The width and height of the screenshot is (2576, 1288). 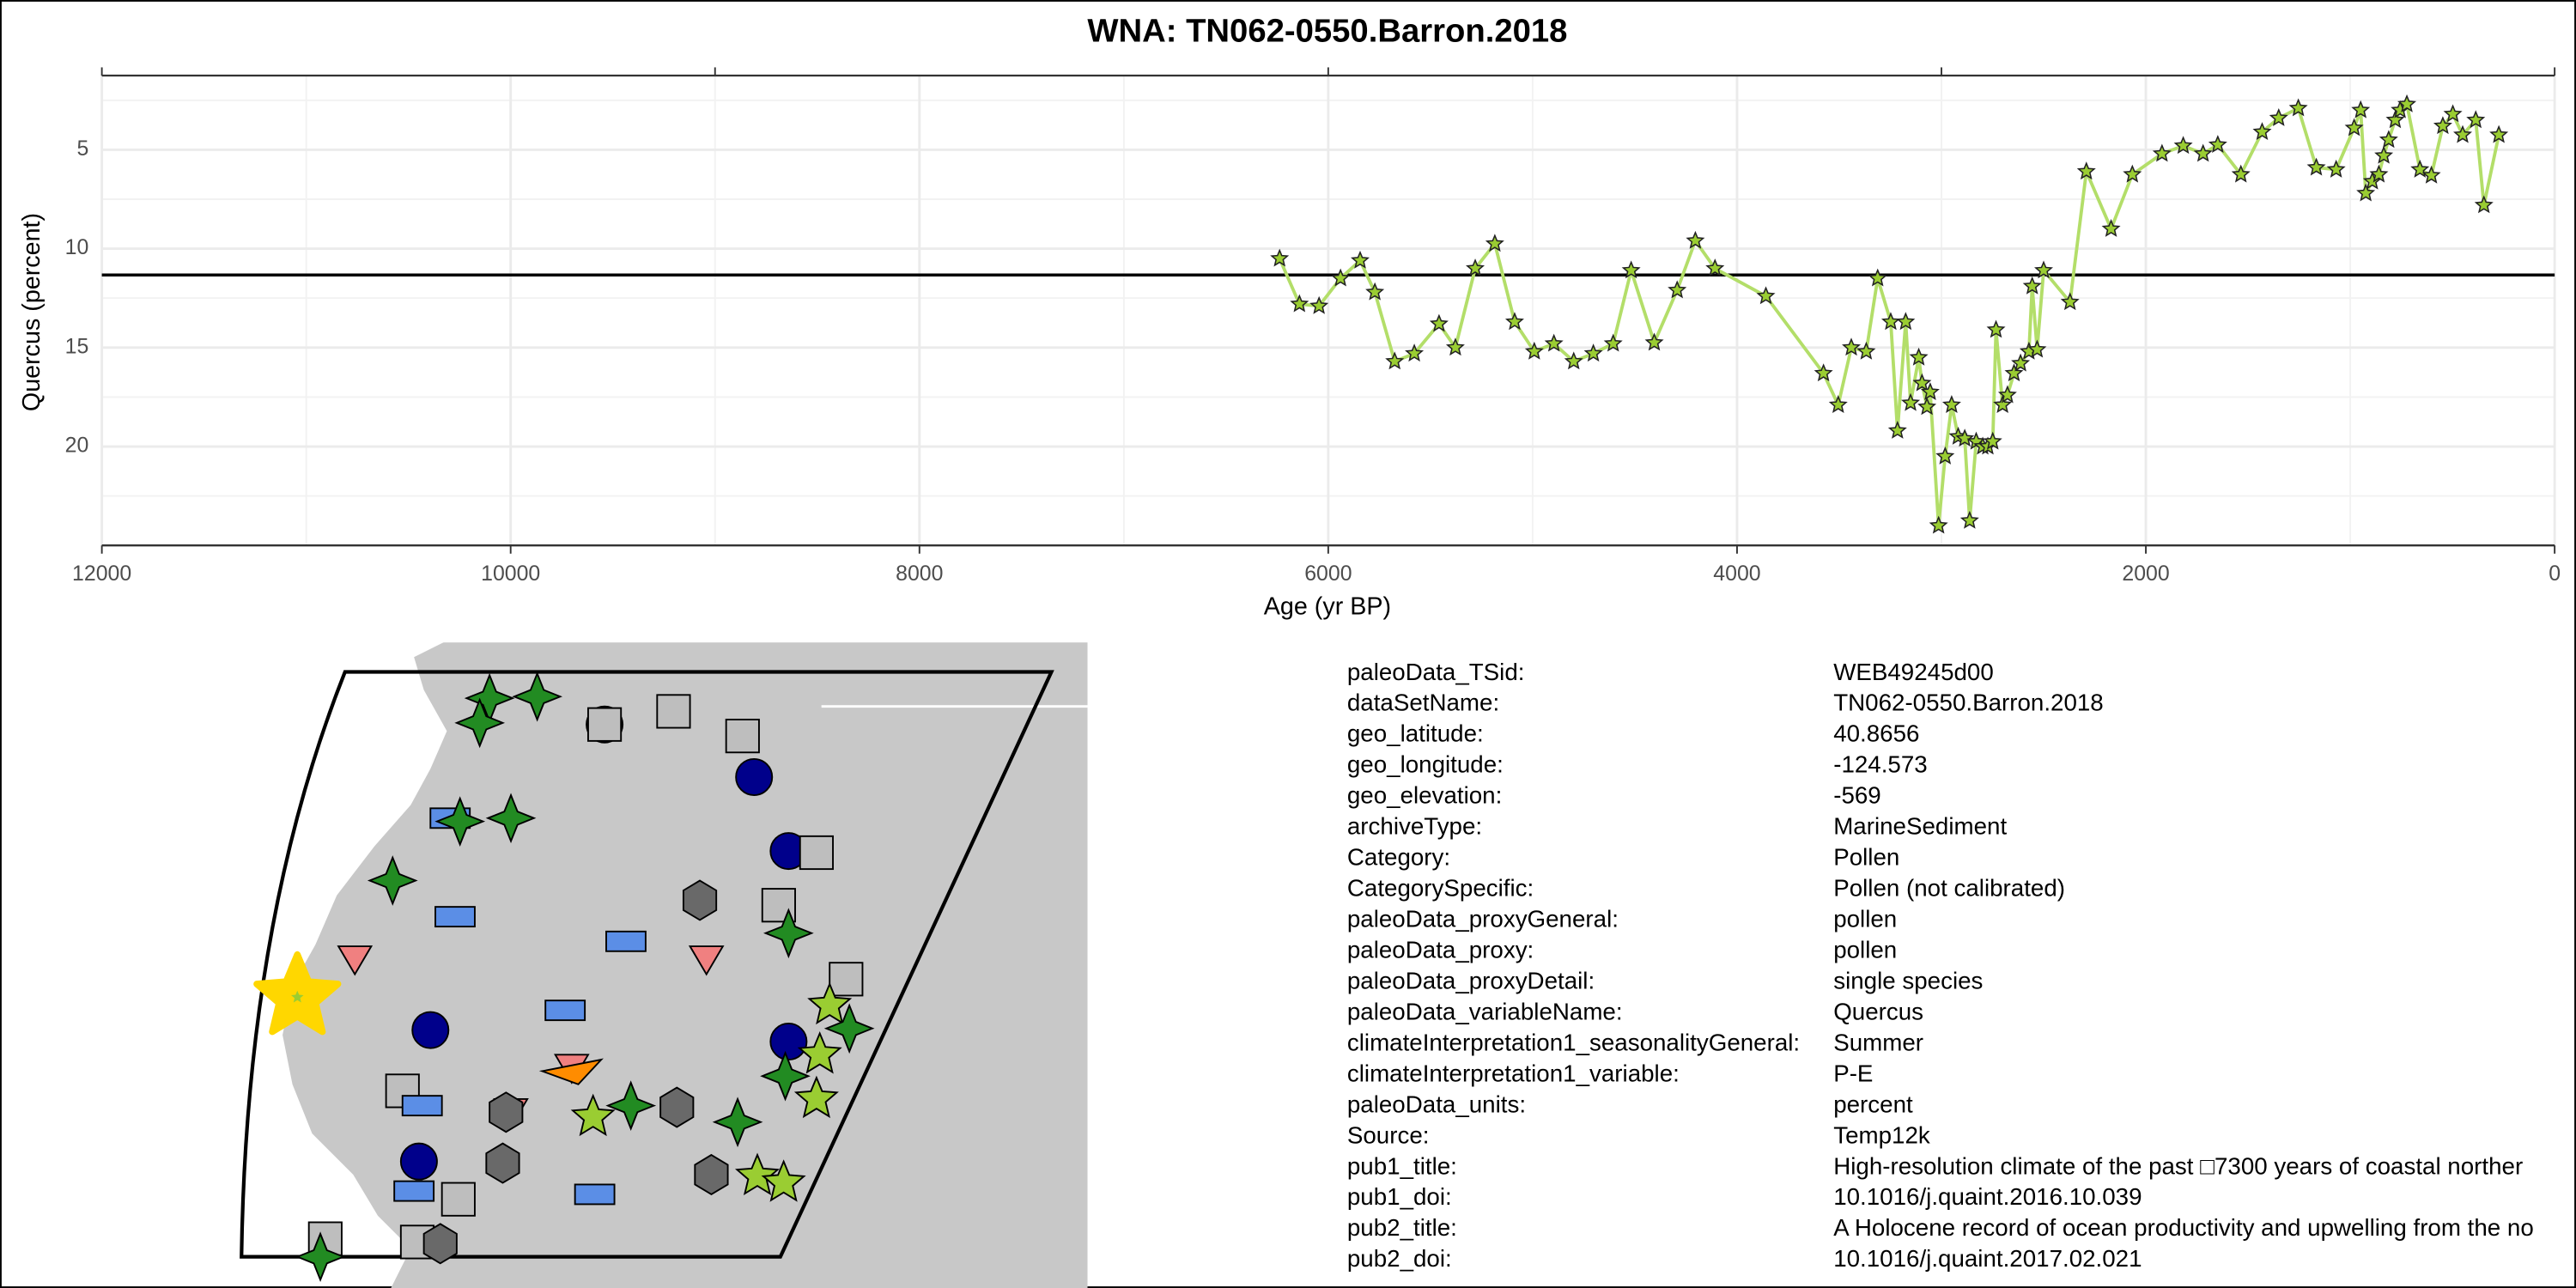 I want to click on x-tick-label: 4000, so click(x=1737, y=574).